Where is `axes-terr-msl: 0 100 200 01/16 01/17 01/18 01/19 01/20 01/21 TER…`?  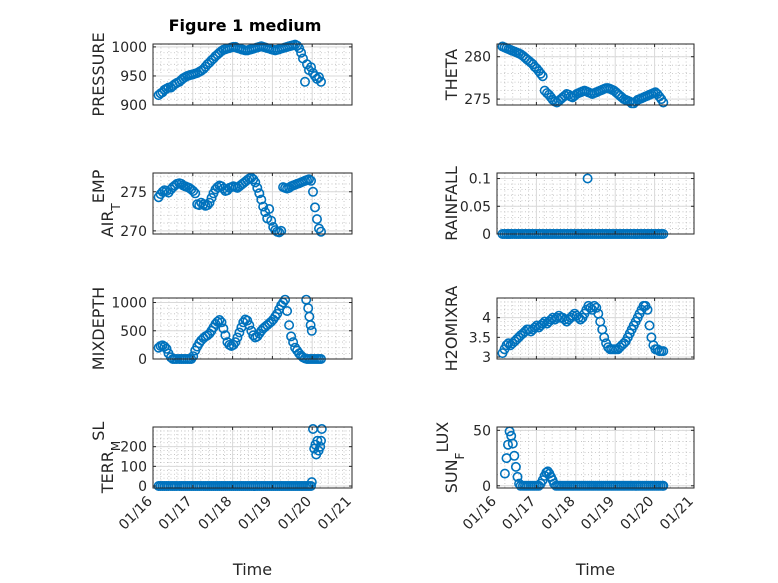 axes-terr-msl: 0 100 200 01/16 01/17 01/18 01/19 01/20 01/21 TER… is located at coordinates (222, 500).